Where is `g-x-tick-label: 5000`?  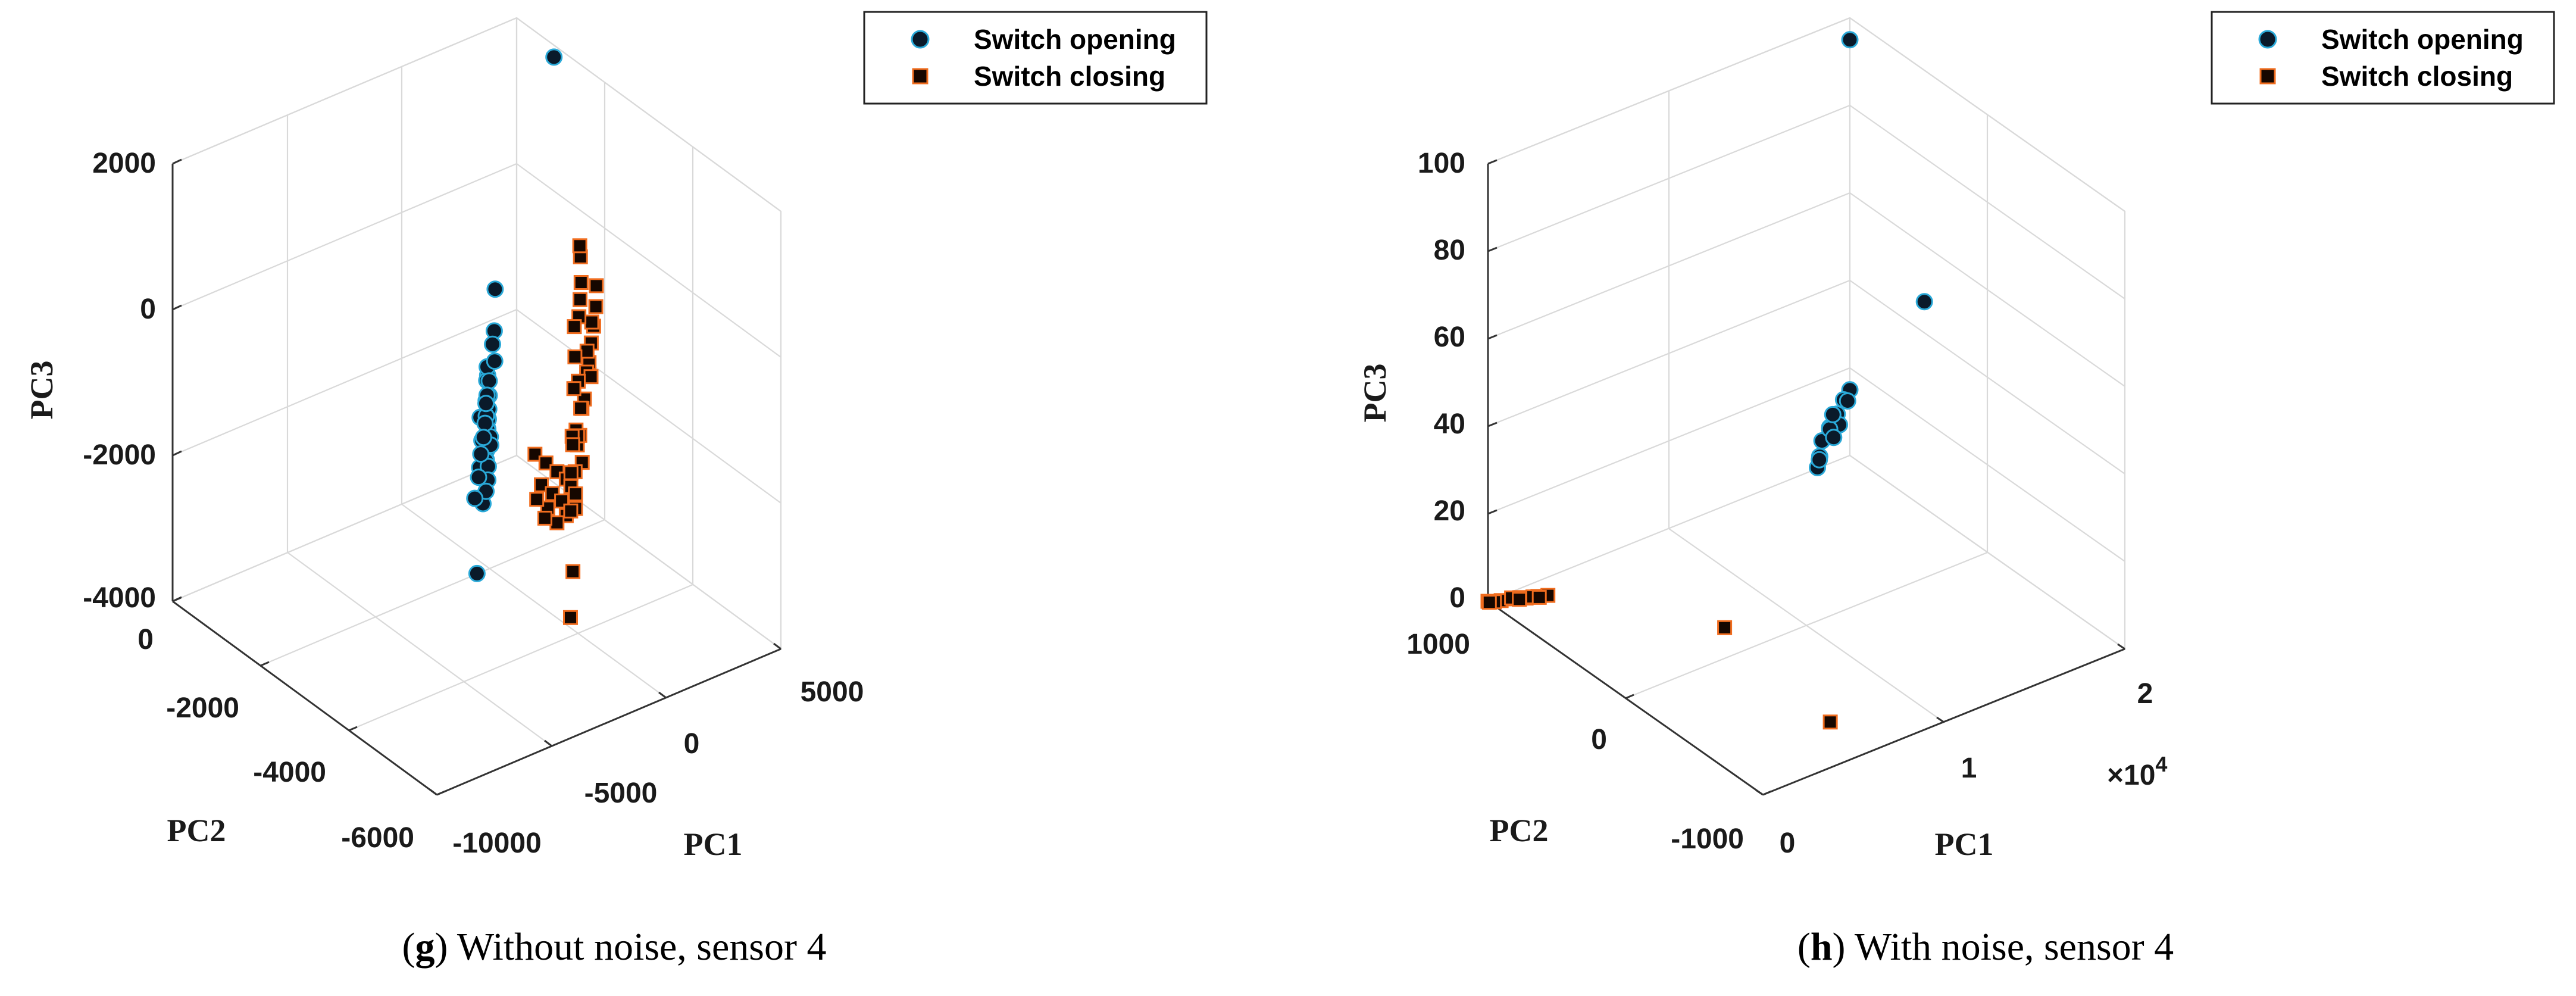 g-x-tick-label: 5000 is located at coordinates (832, 692).